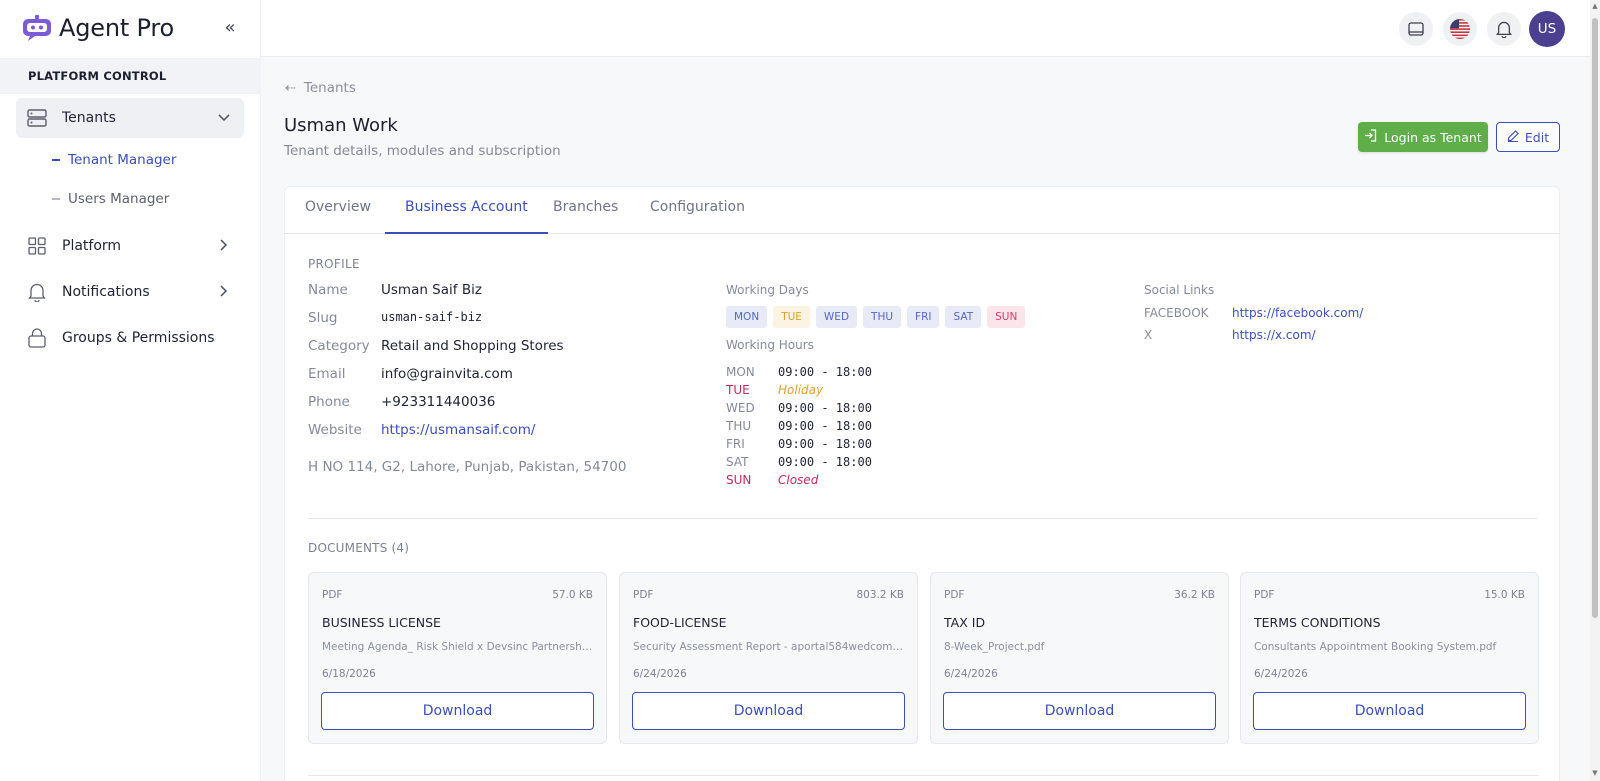 The height and width of the screenshot is (781, 1600). I want to click on hours-row: SUN Closed, so click(799, 480).